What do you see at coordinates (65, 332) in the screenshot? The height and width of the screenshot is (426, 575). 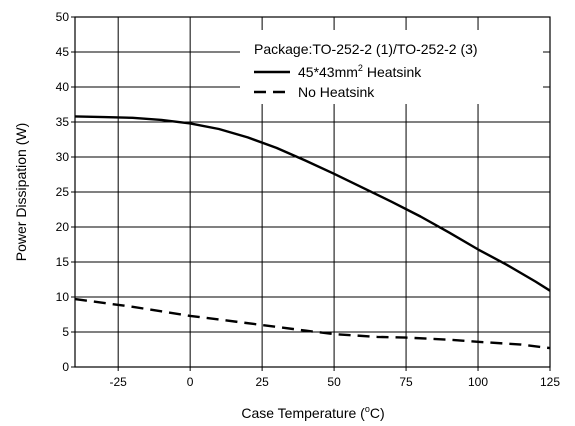 I see `y-tick-label: 5` at bounding box center [65, 332].